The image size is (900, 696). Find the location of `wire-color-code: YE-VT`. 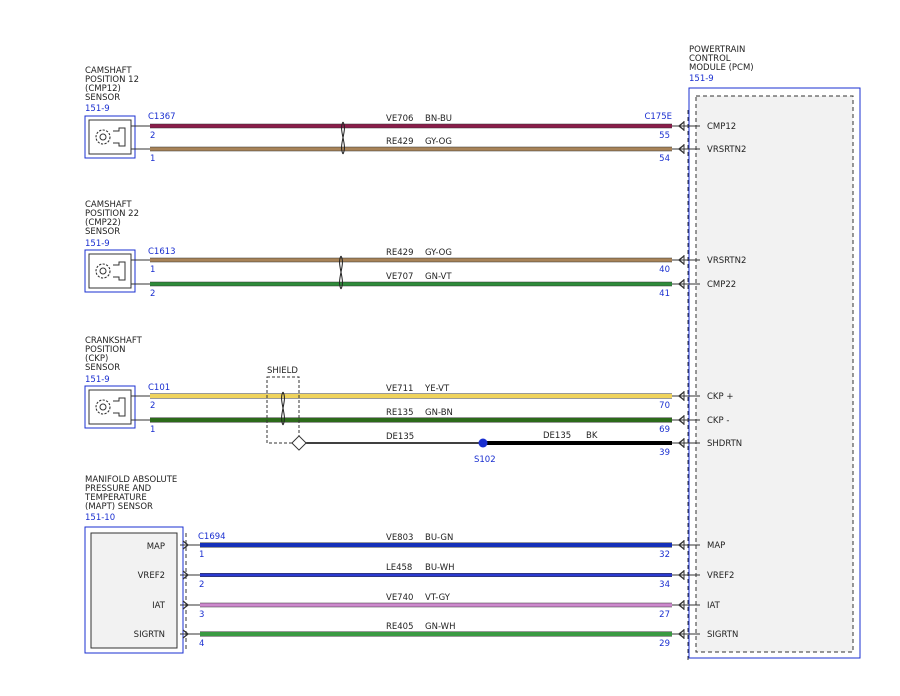

wire-color-code: YE-VT is located at coordinates (437, 389).